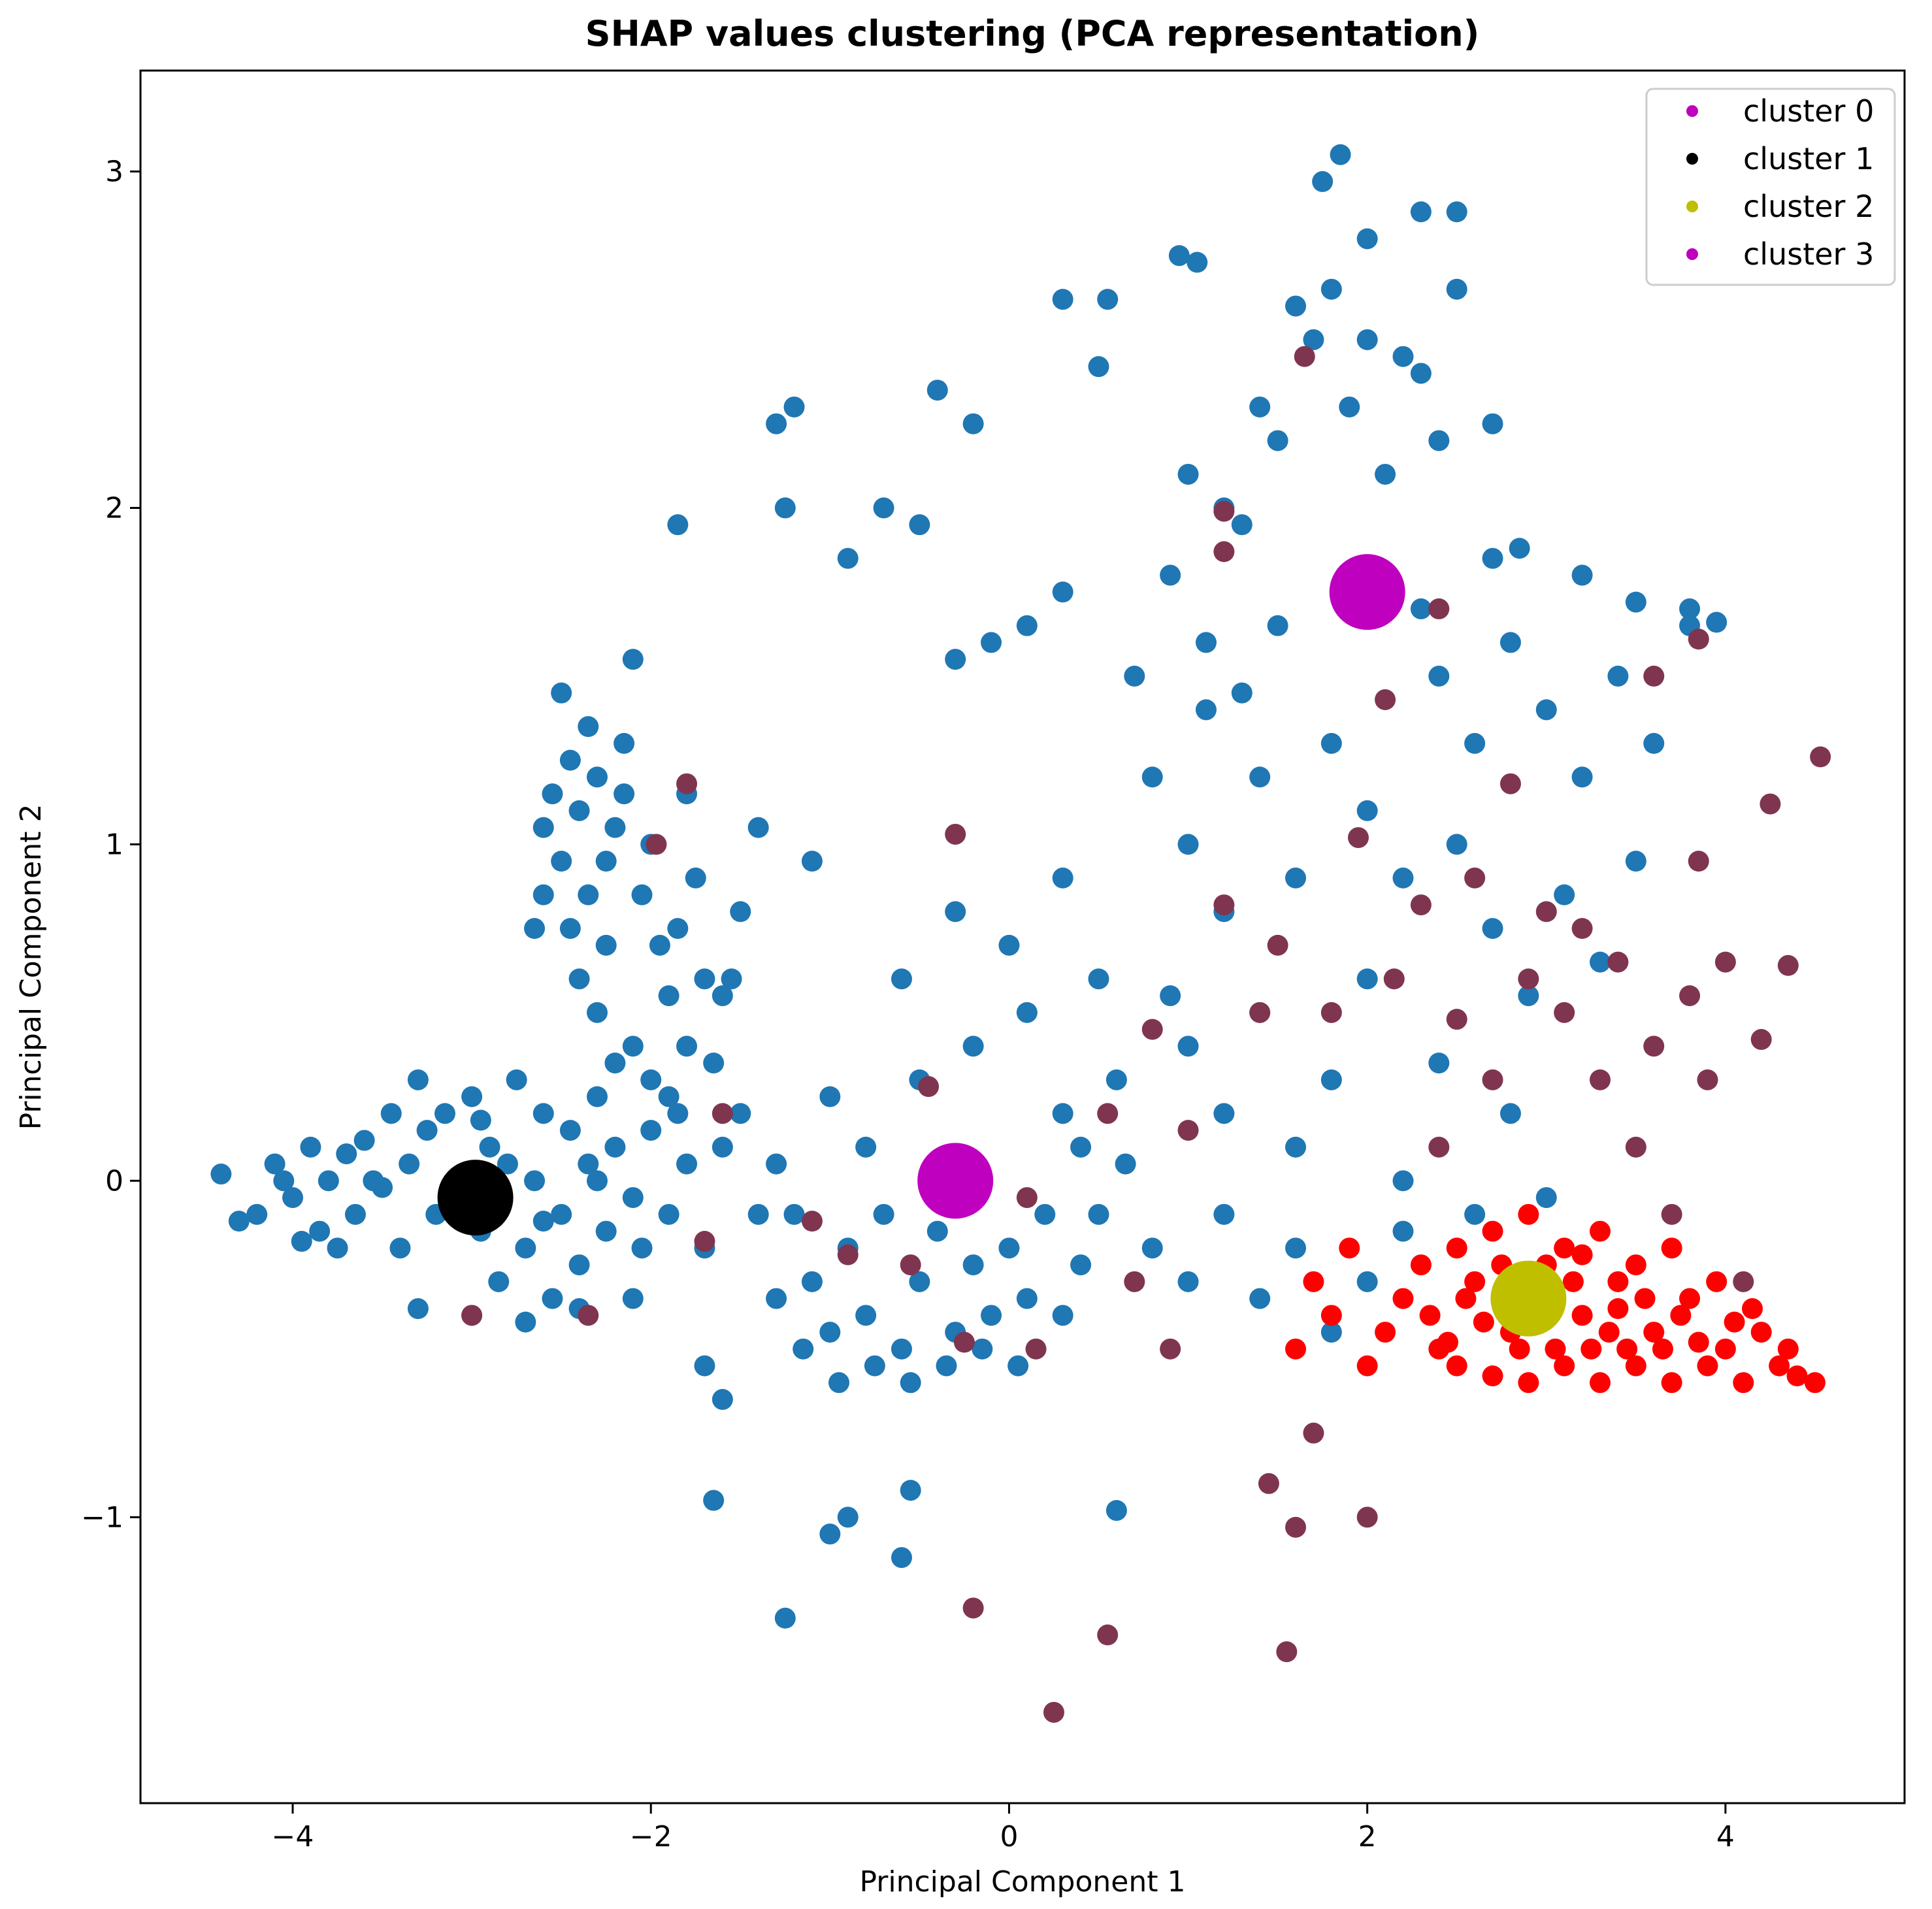 This screenshot has height=1909, width=1932. I want to click on y-tick-label: 3, so click(114, 171).